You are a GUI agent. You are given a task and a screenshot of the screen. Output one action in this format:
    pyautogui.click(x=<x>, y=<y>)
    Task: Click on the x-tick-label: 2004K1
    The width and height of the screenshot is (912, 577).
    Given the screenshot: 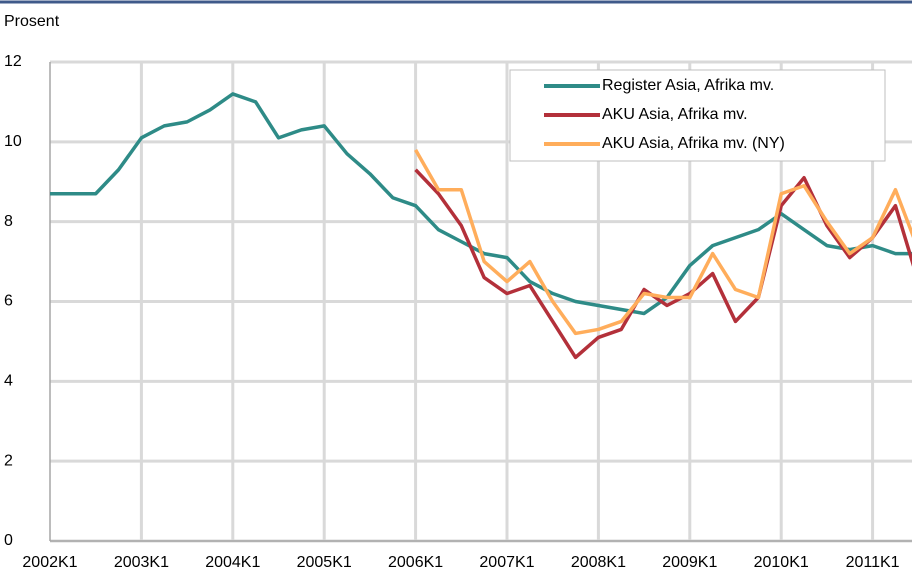 What is the action you would take?
    pyautogui.click(x=232, y=562)
    